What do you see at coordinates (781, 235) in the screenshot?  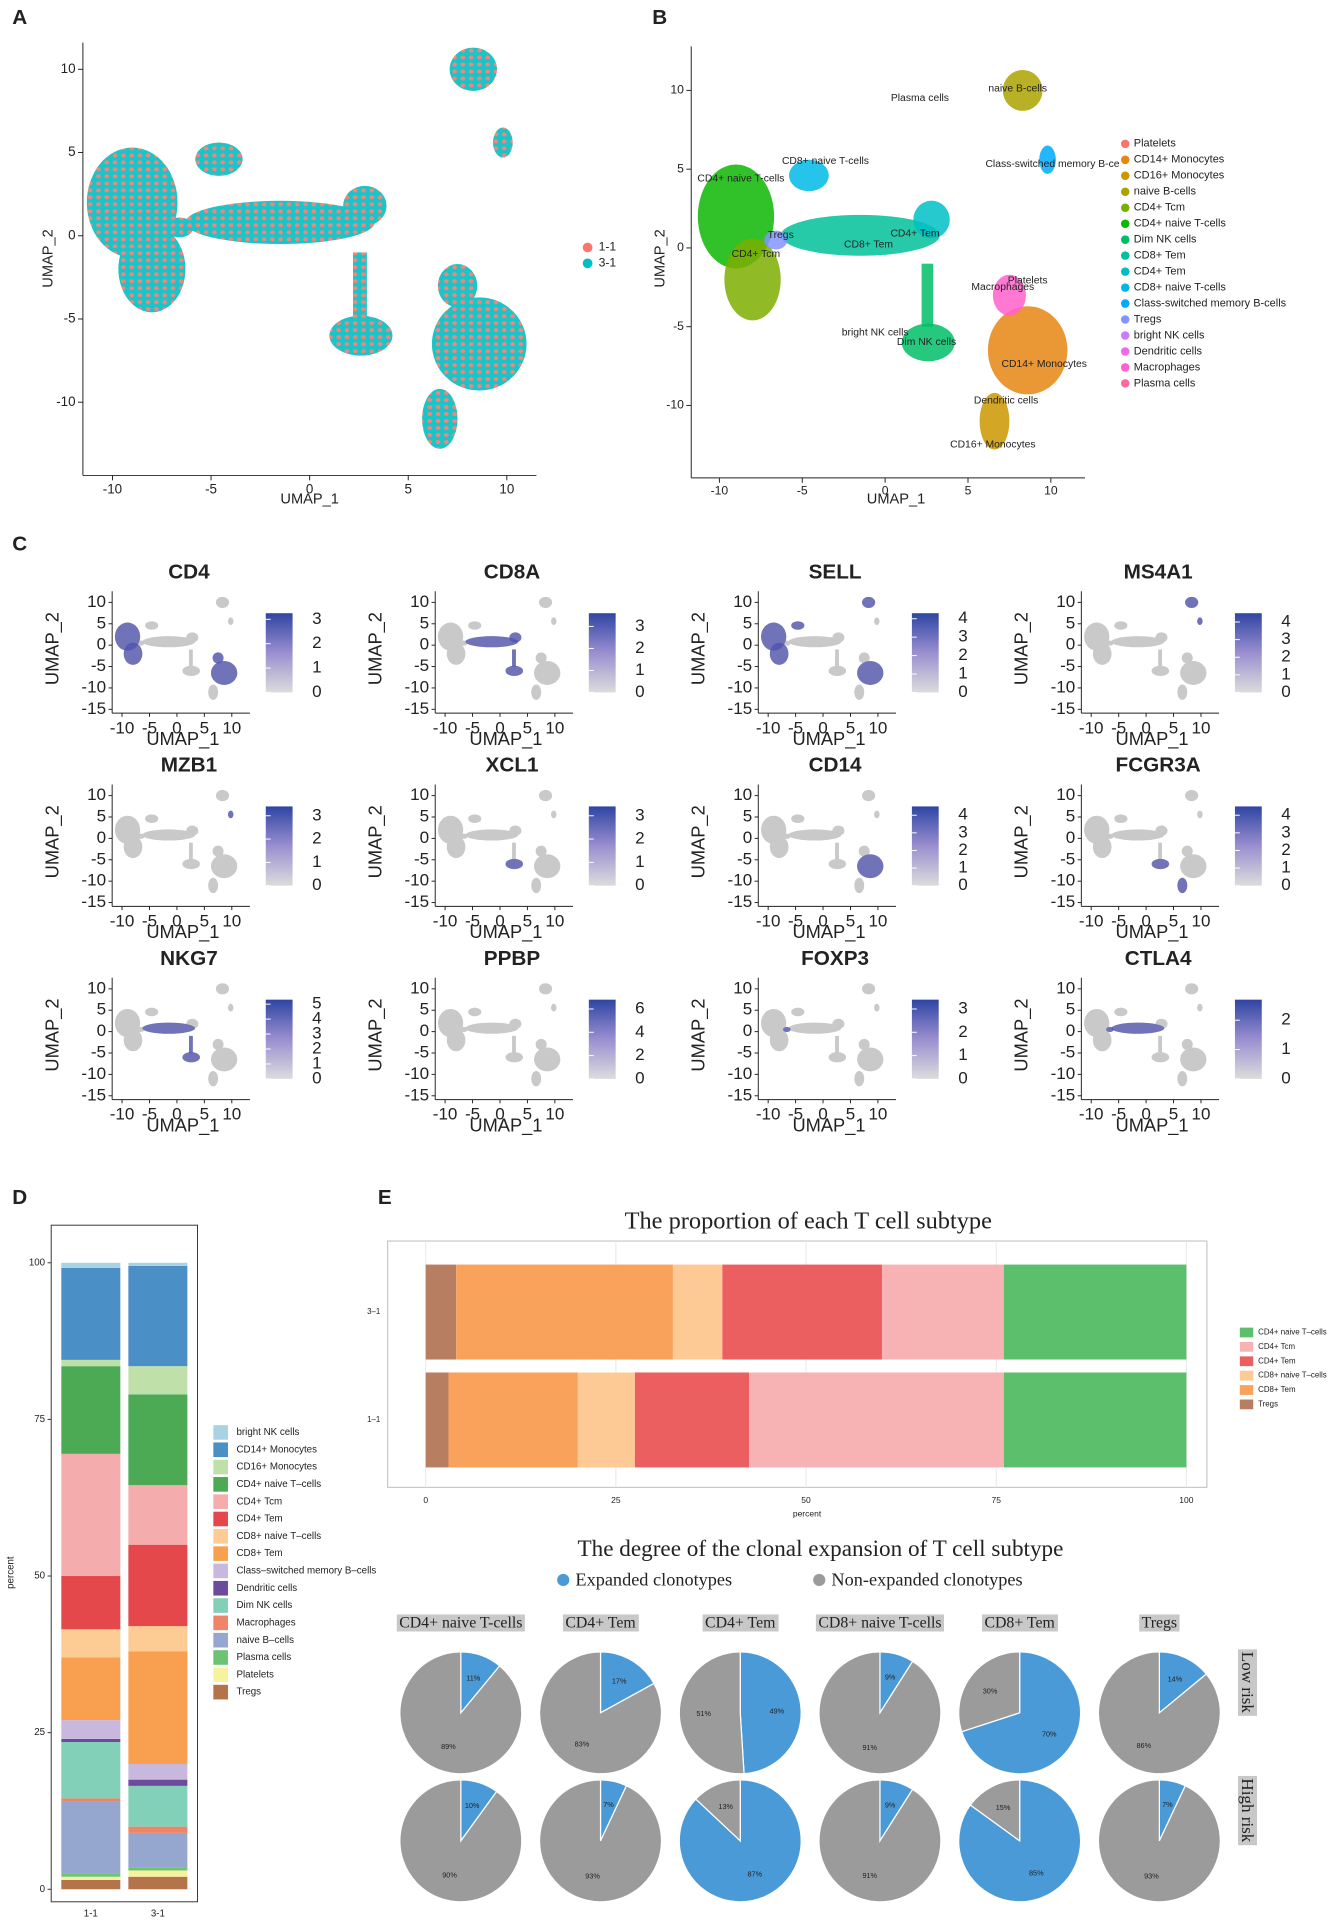 I see `cluster-label: Tregs` at bounding box center [781, 235].